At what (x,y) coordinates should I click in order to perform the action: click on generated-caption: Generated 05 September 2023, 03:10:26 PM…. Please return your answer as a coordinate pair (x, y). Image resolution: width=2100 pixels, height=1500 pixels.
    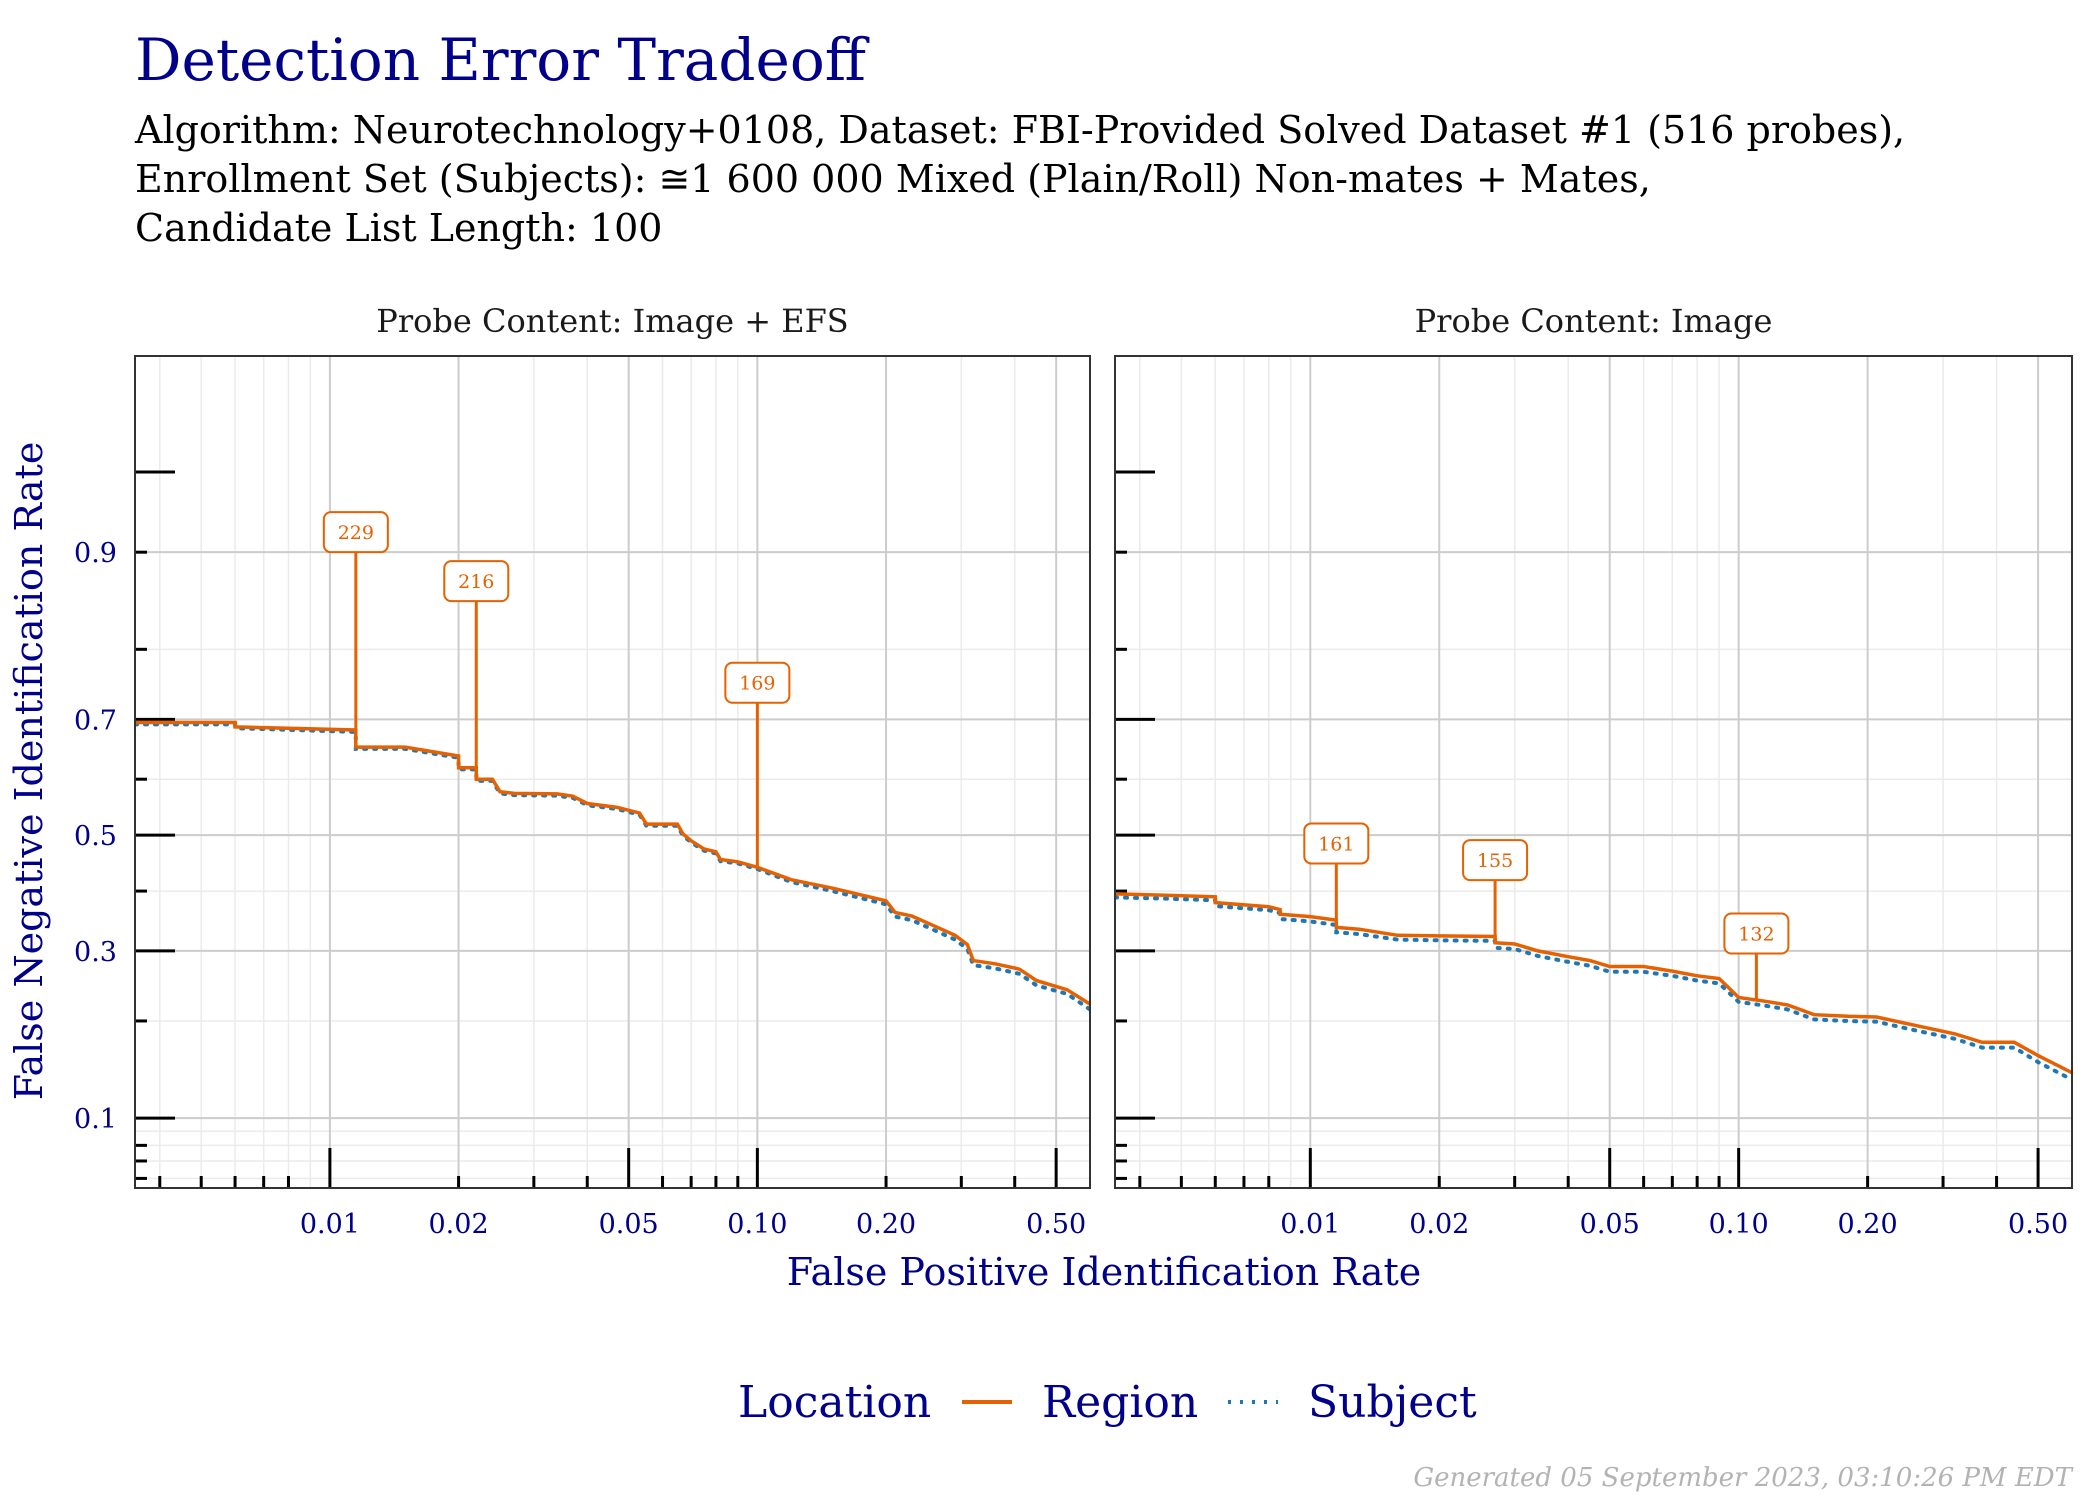
    Looking at the image, I should click on (1743, 1478).